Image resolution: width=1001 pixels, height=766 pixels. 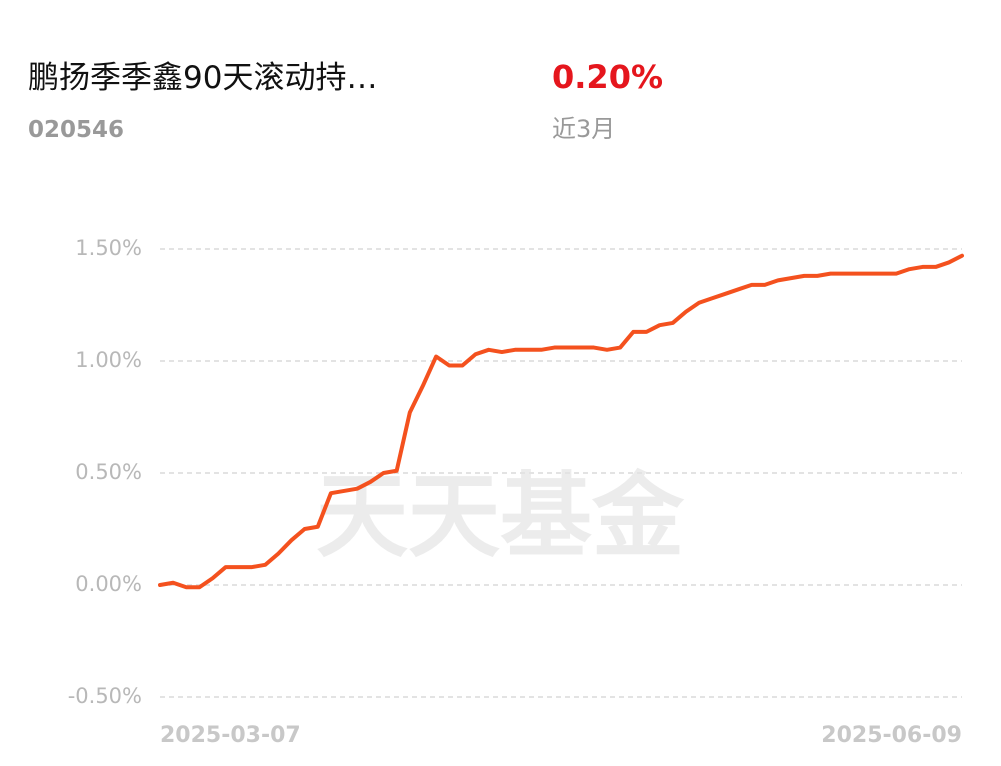 I want to click on y-tick-label: 0.00%, so click(x=108, y=584).